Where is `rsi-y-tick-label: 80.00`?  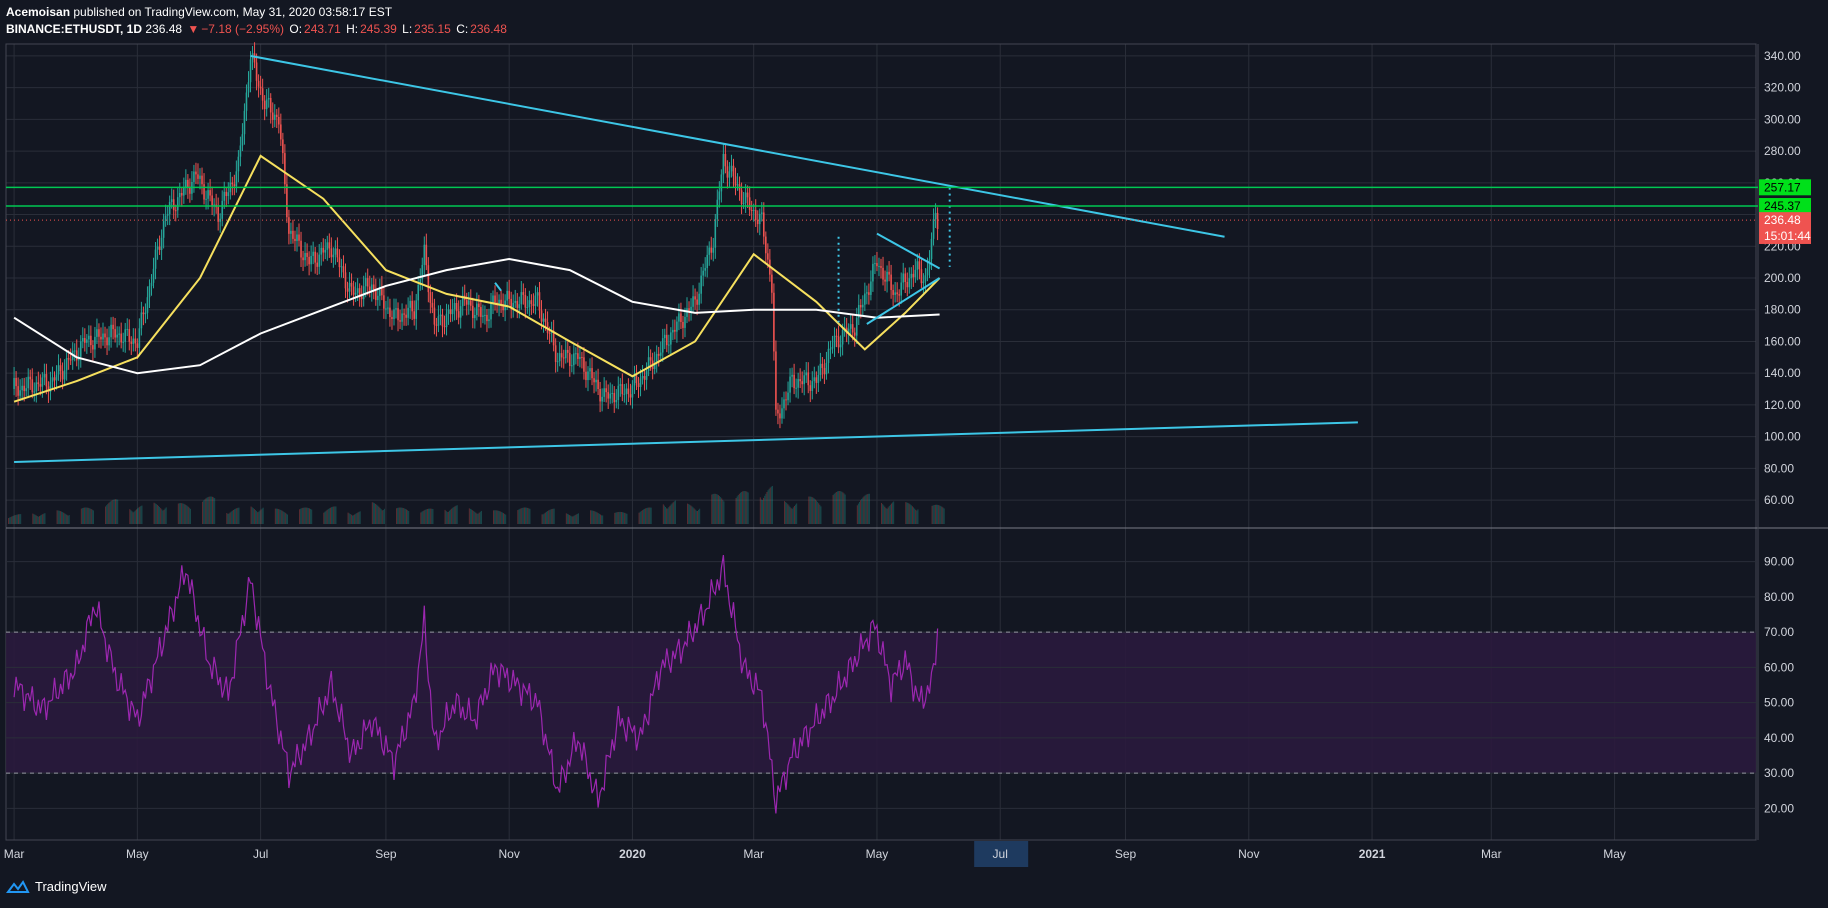
rsi-y-tick-label: 80.00 is located at coordinates (1779, 597).